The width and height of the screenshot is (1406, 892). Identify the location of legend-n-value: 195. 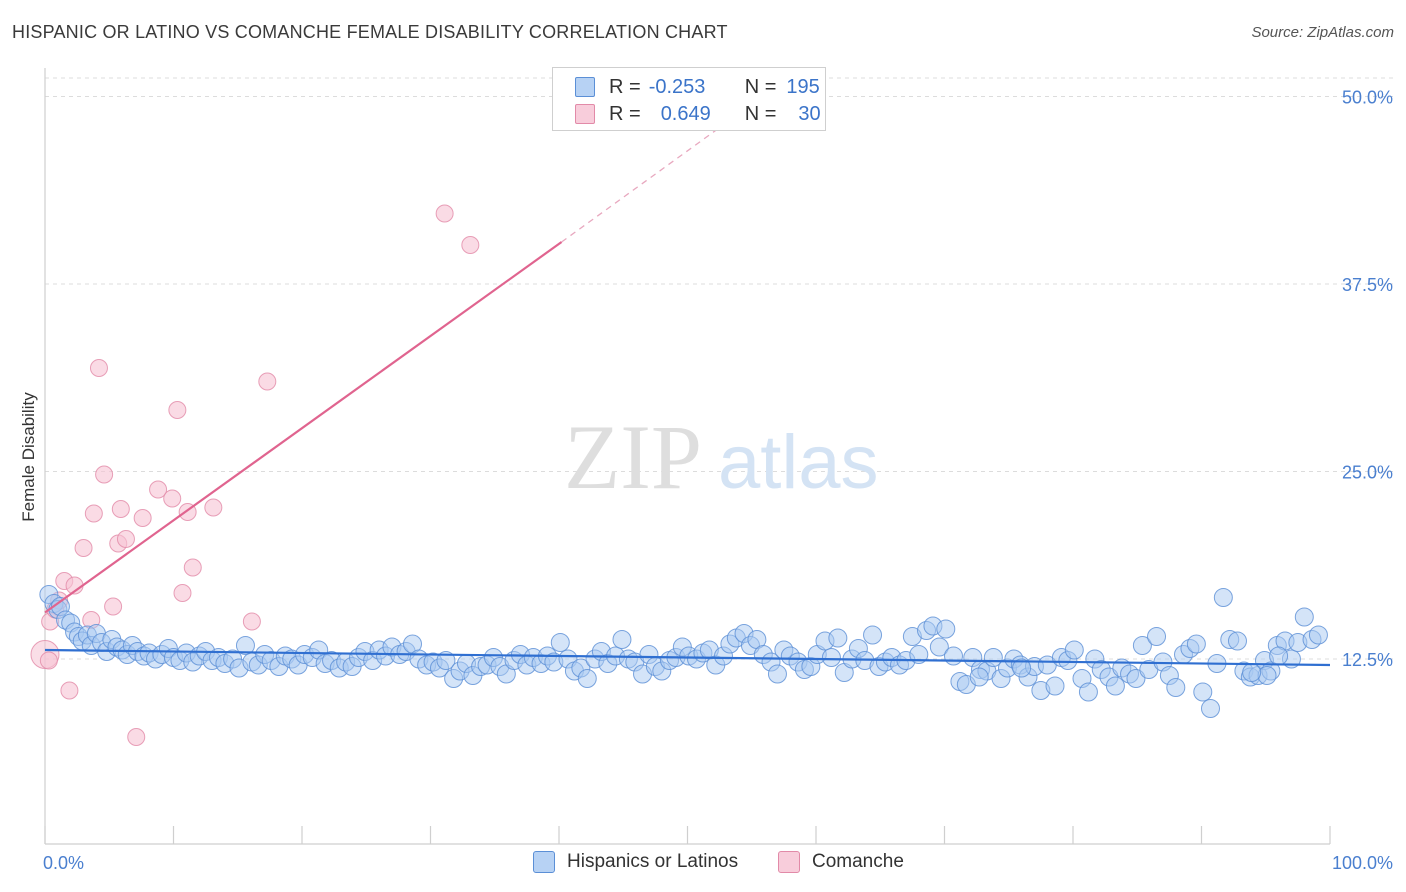
(803, 86).